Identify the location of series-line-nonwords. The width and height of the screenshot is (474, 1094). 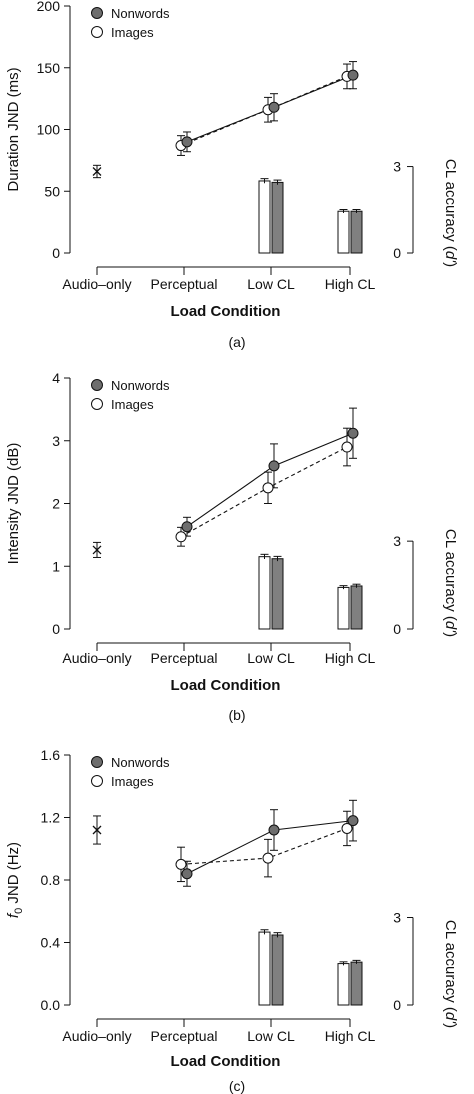
(270, 480).